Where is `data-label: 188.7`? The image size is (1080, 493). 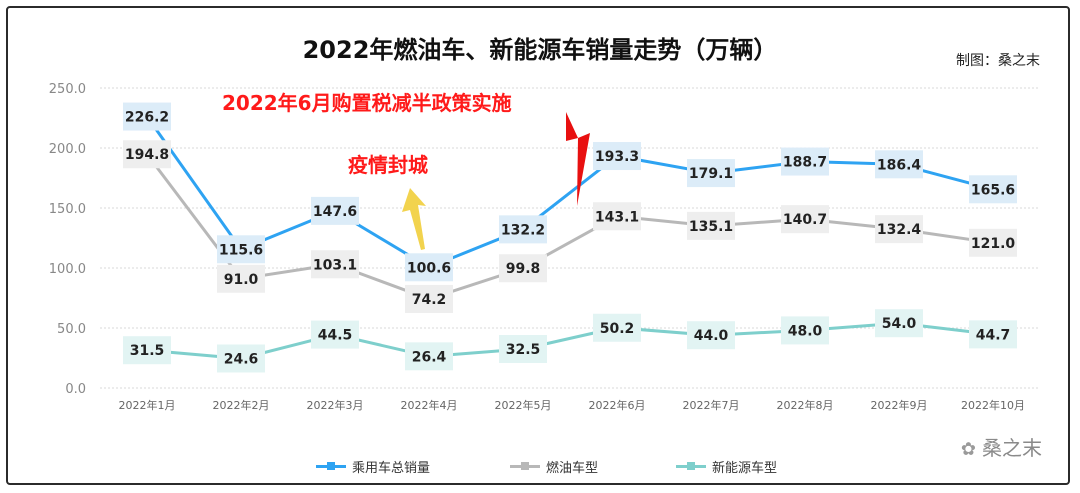
data-label: 188.7 is located at coordinates (805, 163).